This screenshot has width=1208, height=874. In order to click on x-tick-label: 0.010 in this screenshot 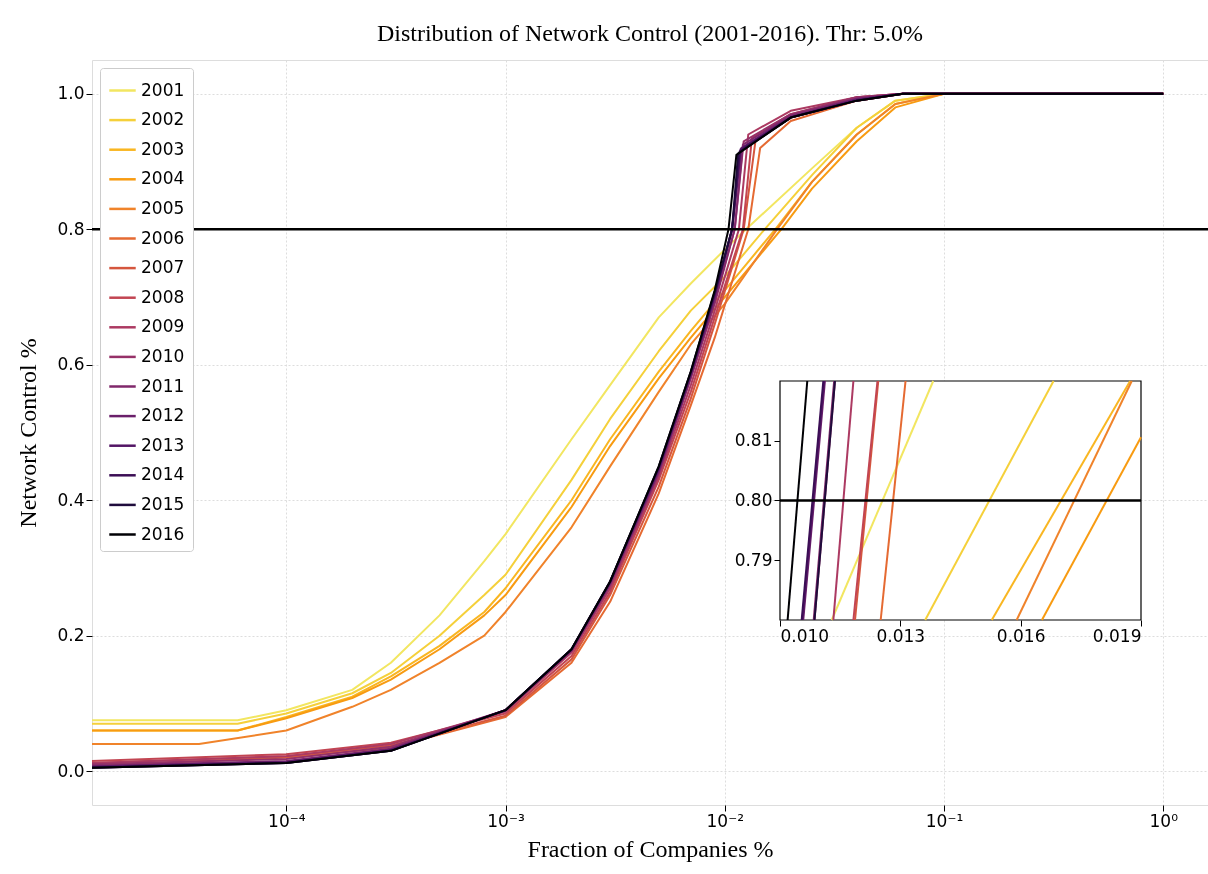, I will do `click(805, 635)`.